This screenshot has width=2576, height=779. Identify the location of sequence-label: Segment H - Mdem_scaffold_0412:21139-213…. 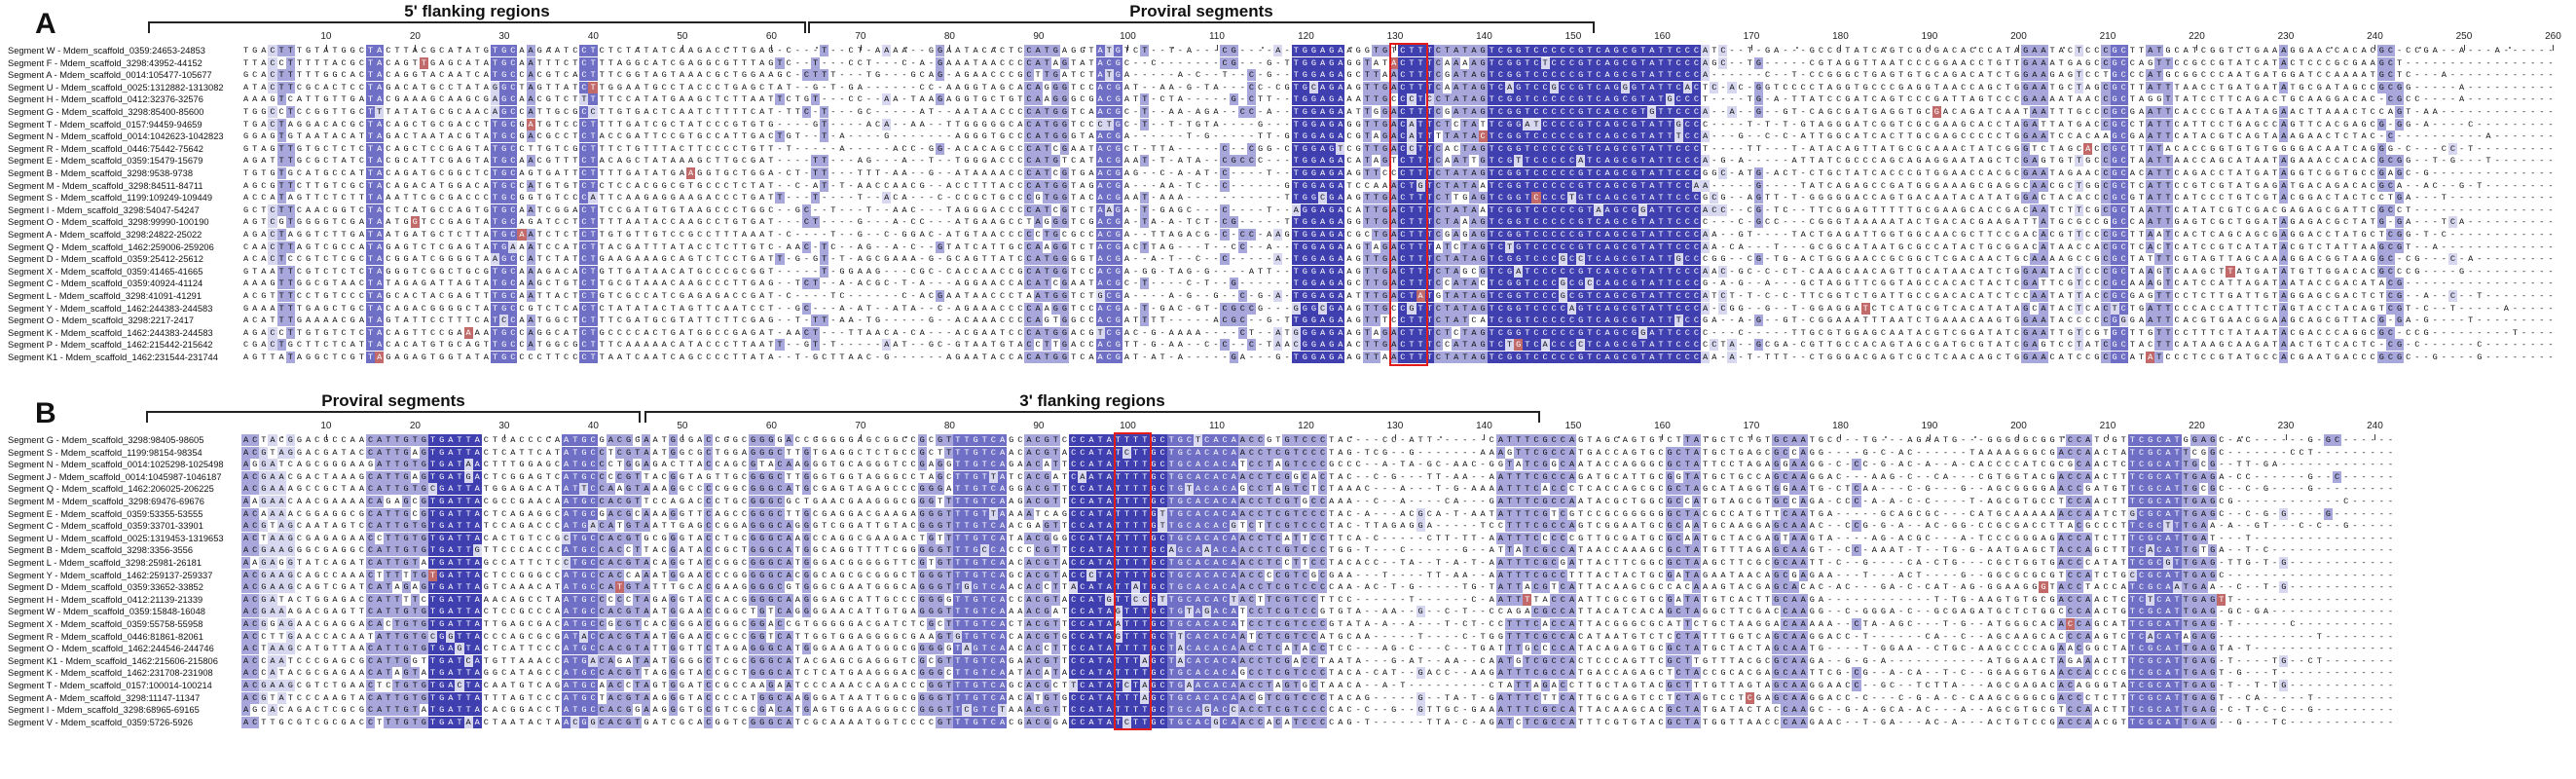
(105, 599).